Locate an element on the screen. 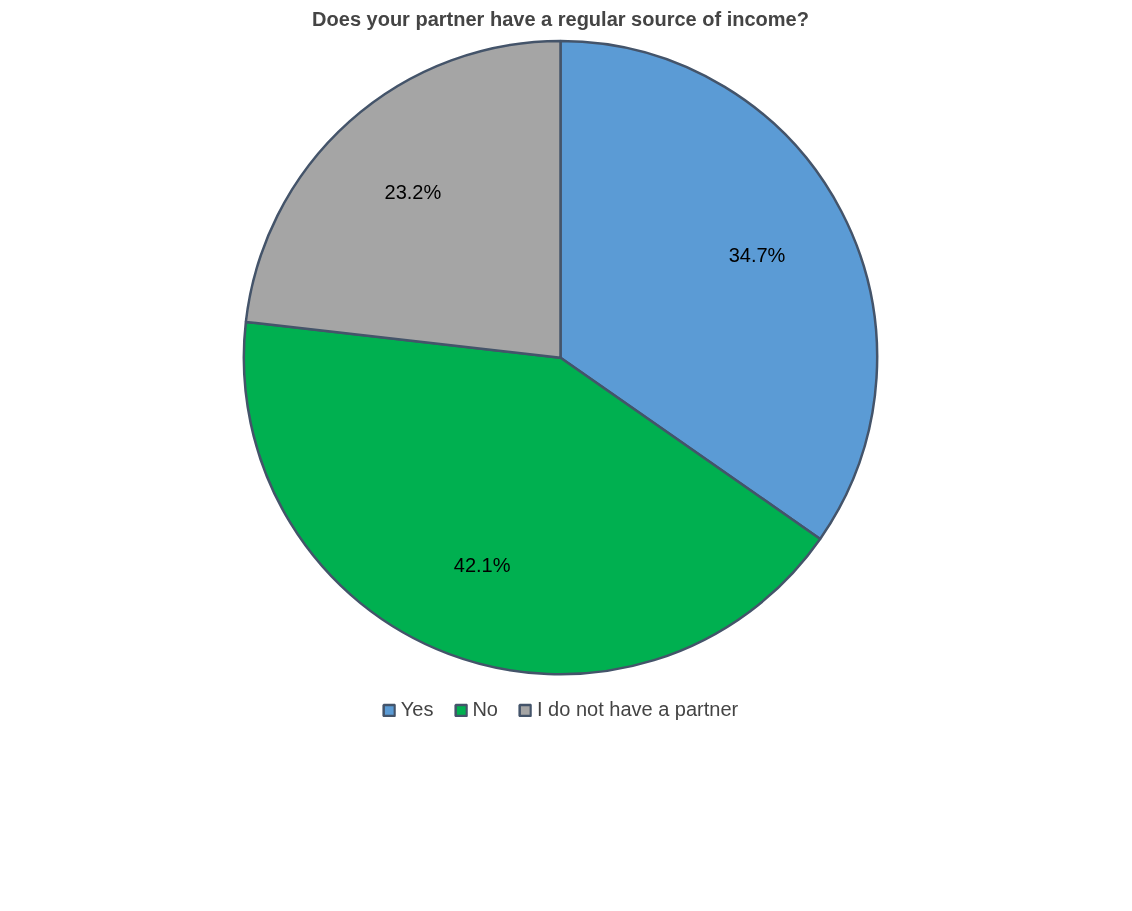 This screenshot has width=1132, height=911. legend-label: Yes is located at coordinates (417, 709).